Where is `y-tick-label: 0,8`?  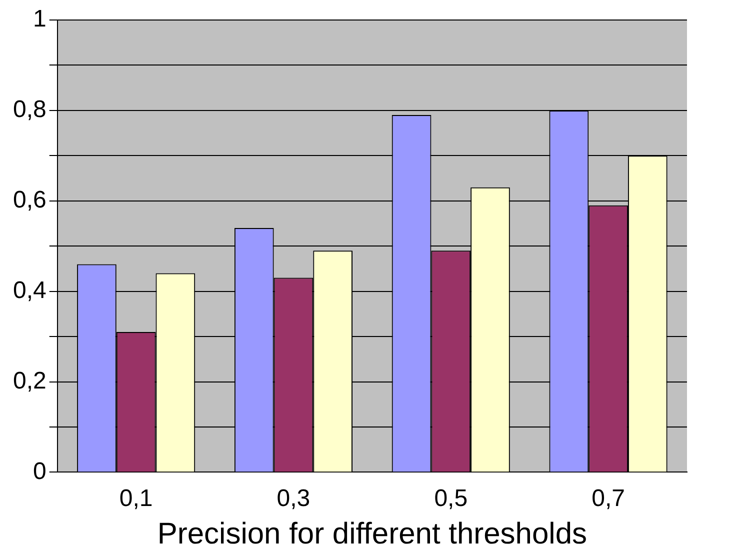 y-tick-label: 0,8 is located at coordinates (29, 110).